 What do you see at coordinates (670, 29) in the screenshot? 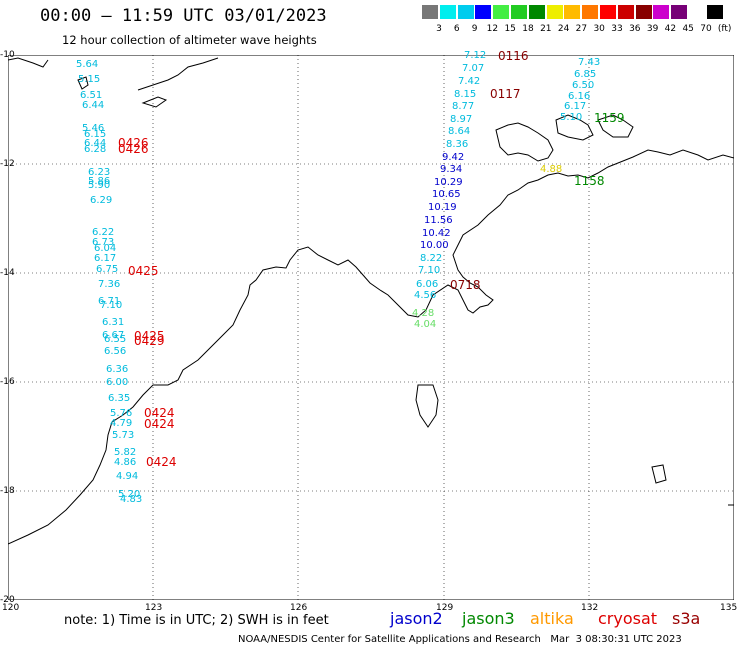
I see `color-scale-label: 42` at bounding box center [670, 29].